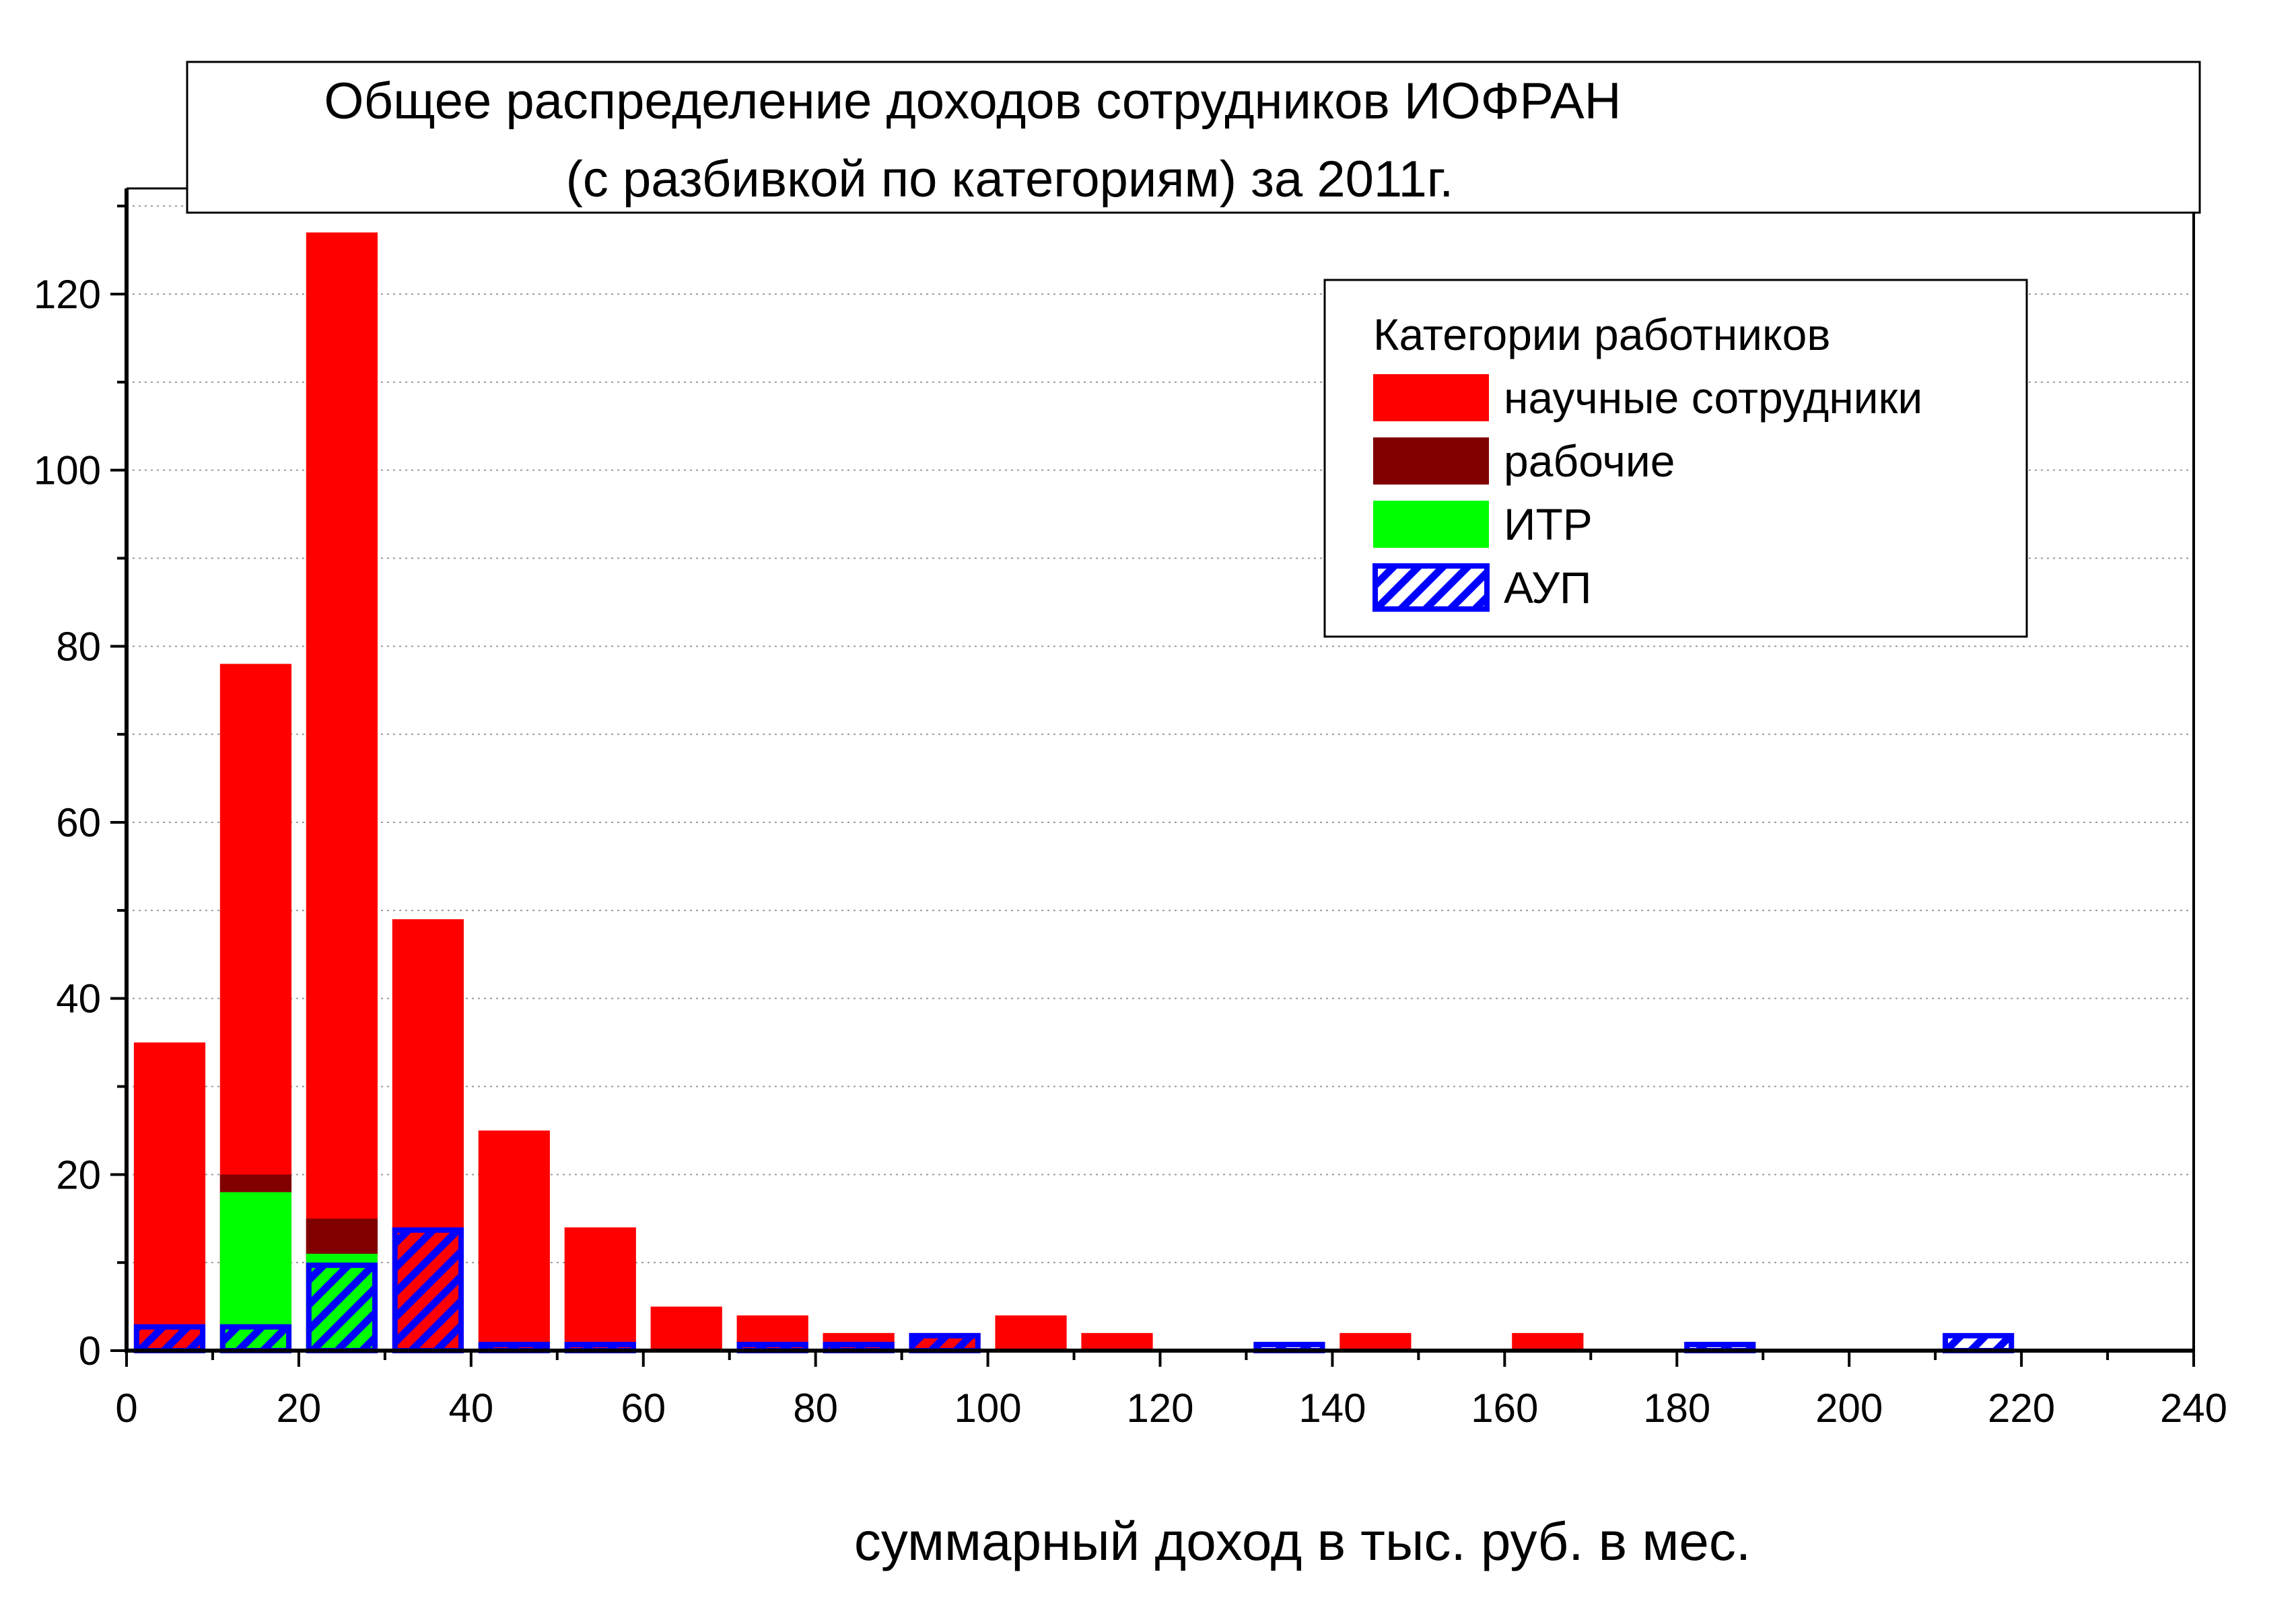 The image size is (2296, 1605). I want to click on x-tick-label: 120, so click(1159, 1408).